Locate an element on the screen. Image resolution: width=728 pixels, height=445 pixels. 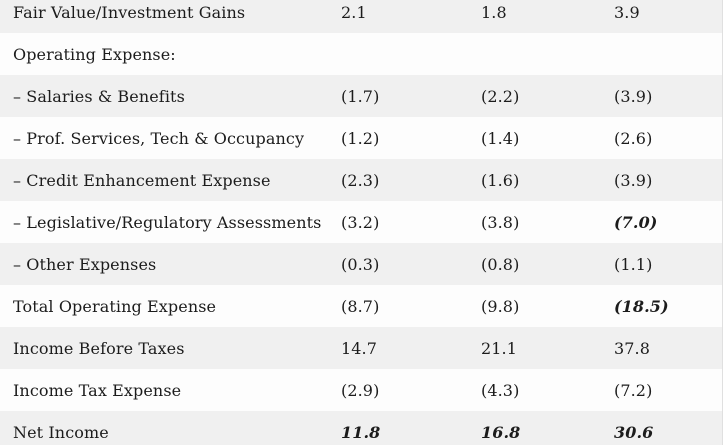
row-label: – Credit Enhancement Expense is located at coordinates (142, 180).